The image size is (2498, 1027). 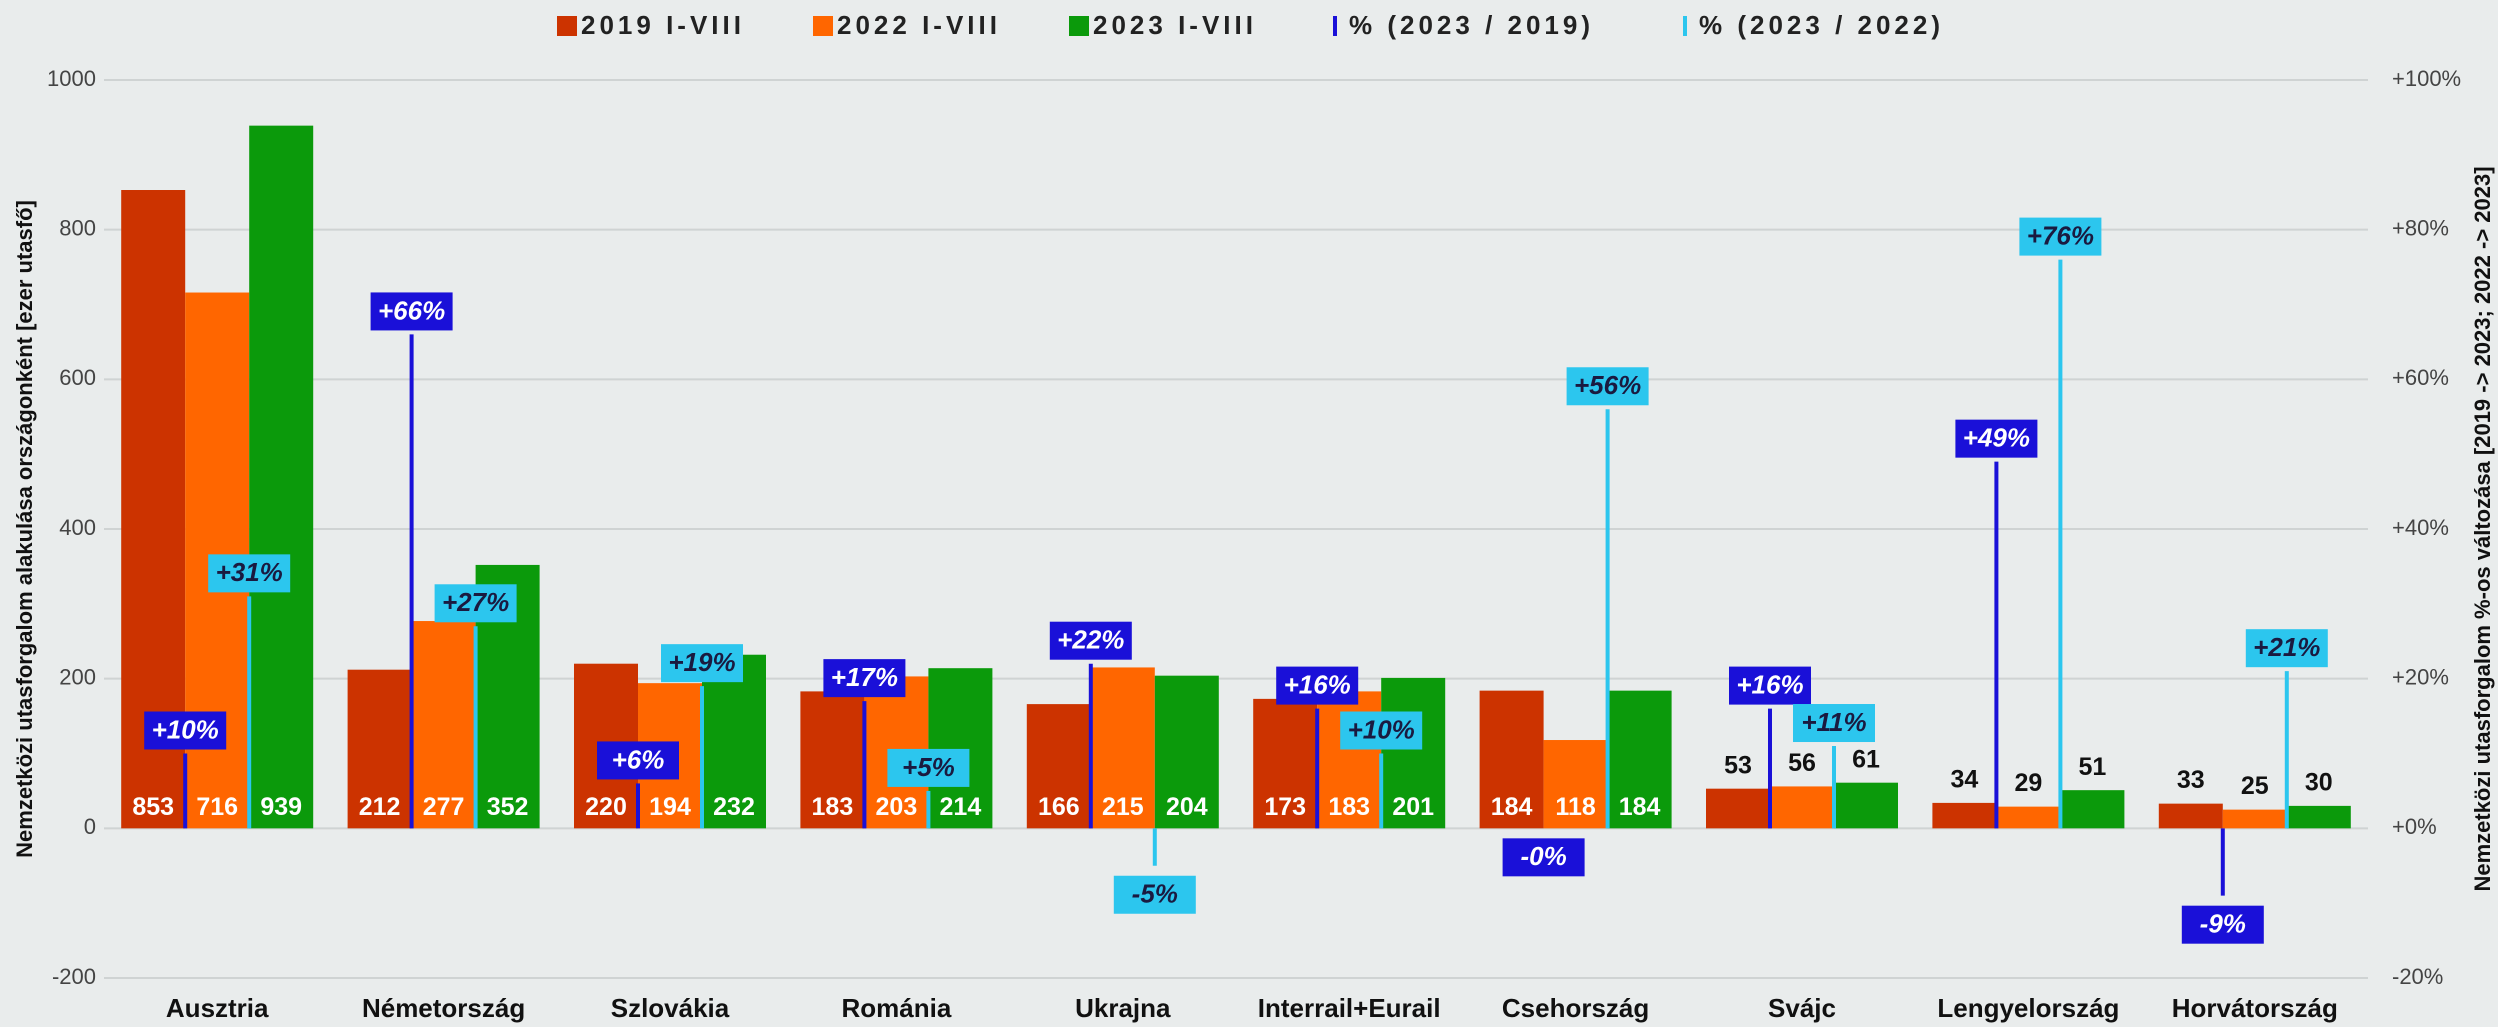 I want to click on y2-tick-label: +20%, so click(x=2420, y=676).